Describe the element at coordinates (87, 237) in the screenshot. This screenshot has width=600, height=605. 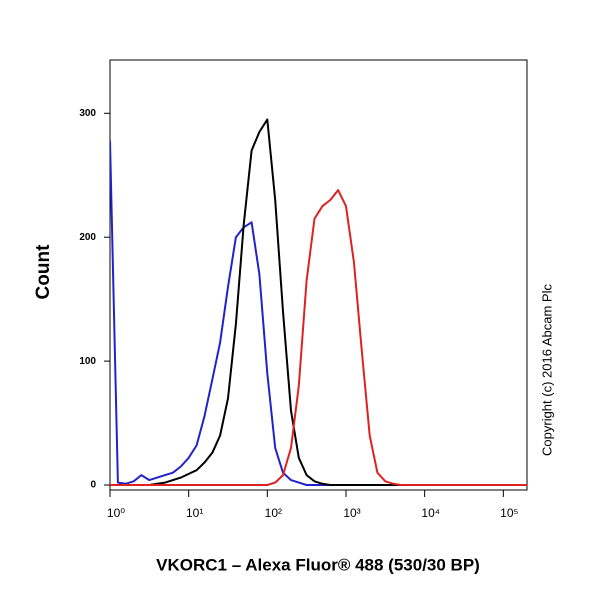
I see `y-tick-label: 200` at that location.